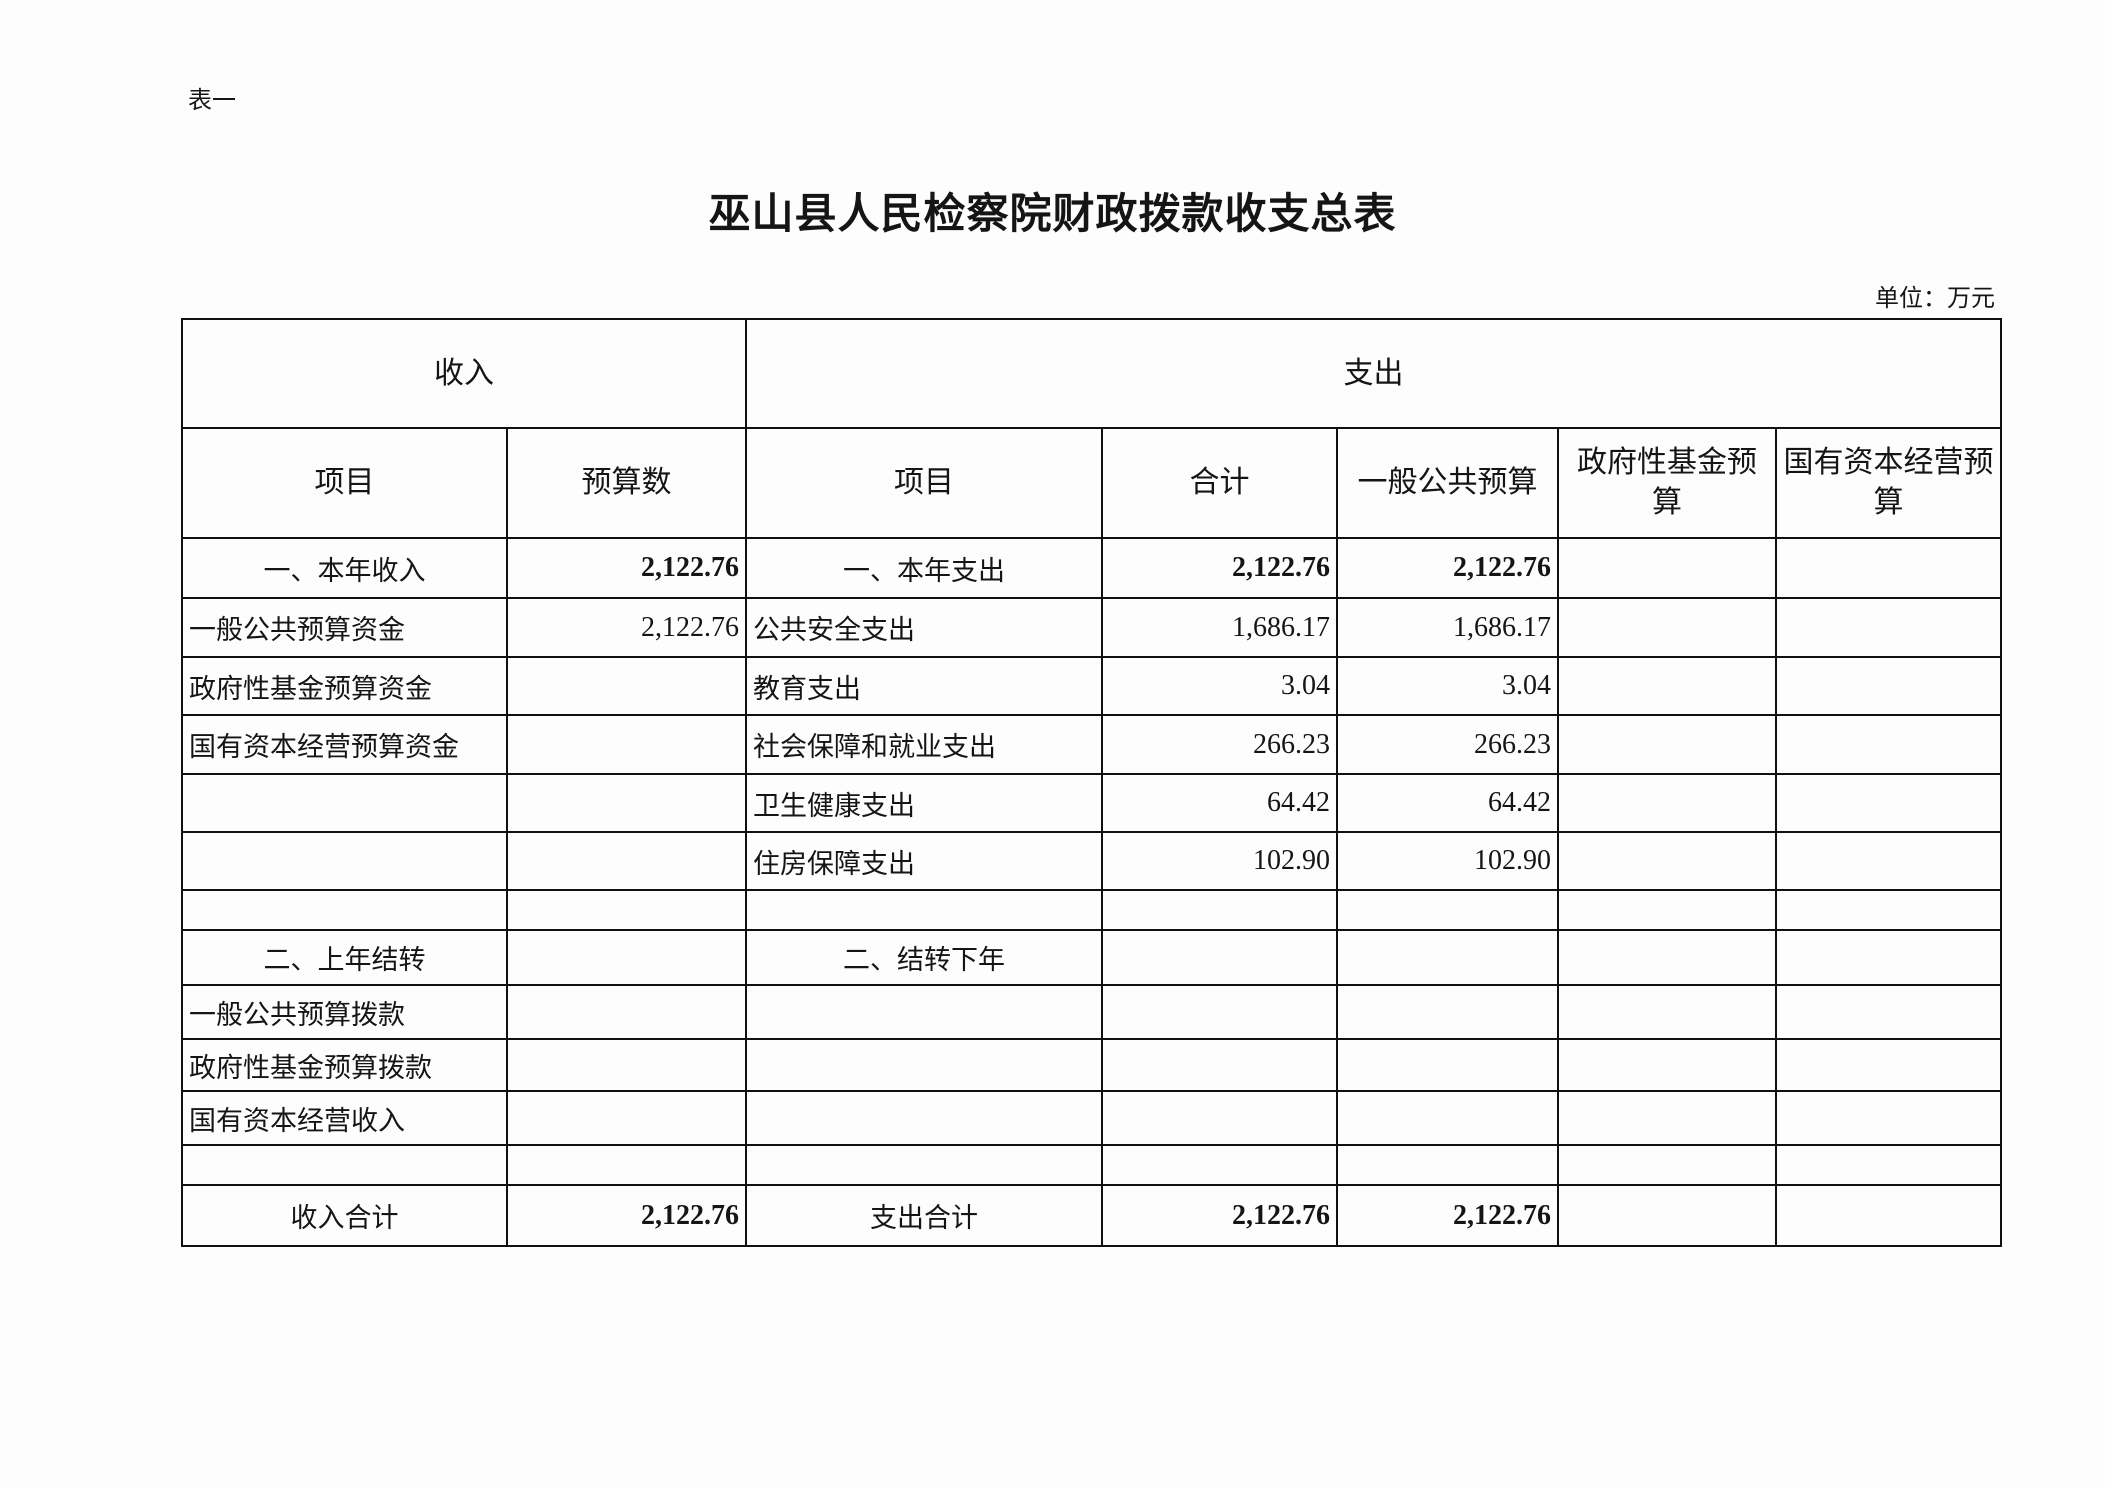 This screenshot has height=1487, width=2105. I want to click on cell-expense-item: 社会保障和就业支出, so click(924, 744).